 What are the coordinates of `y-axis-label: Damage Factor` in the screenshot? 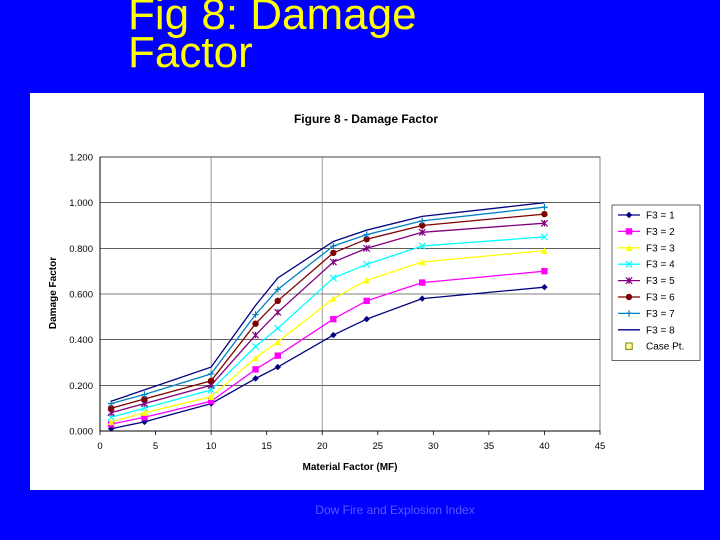 It's located at (53, 293).